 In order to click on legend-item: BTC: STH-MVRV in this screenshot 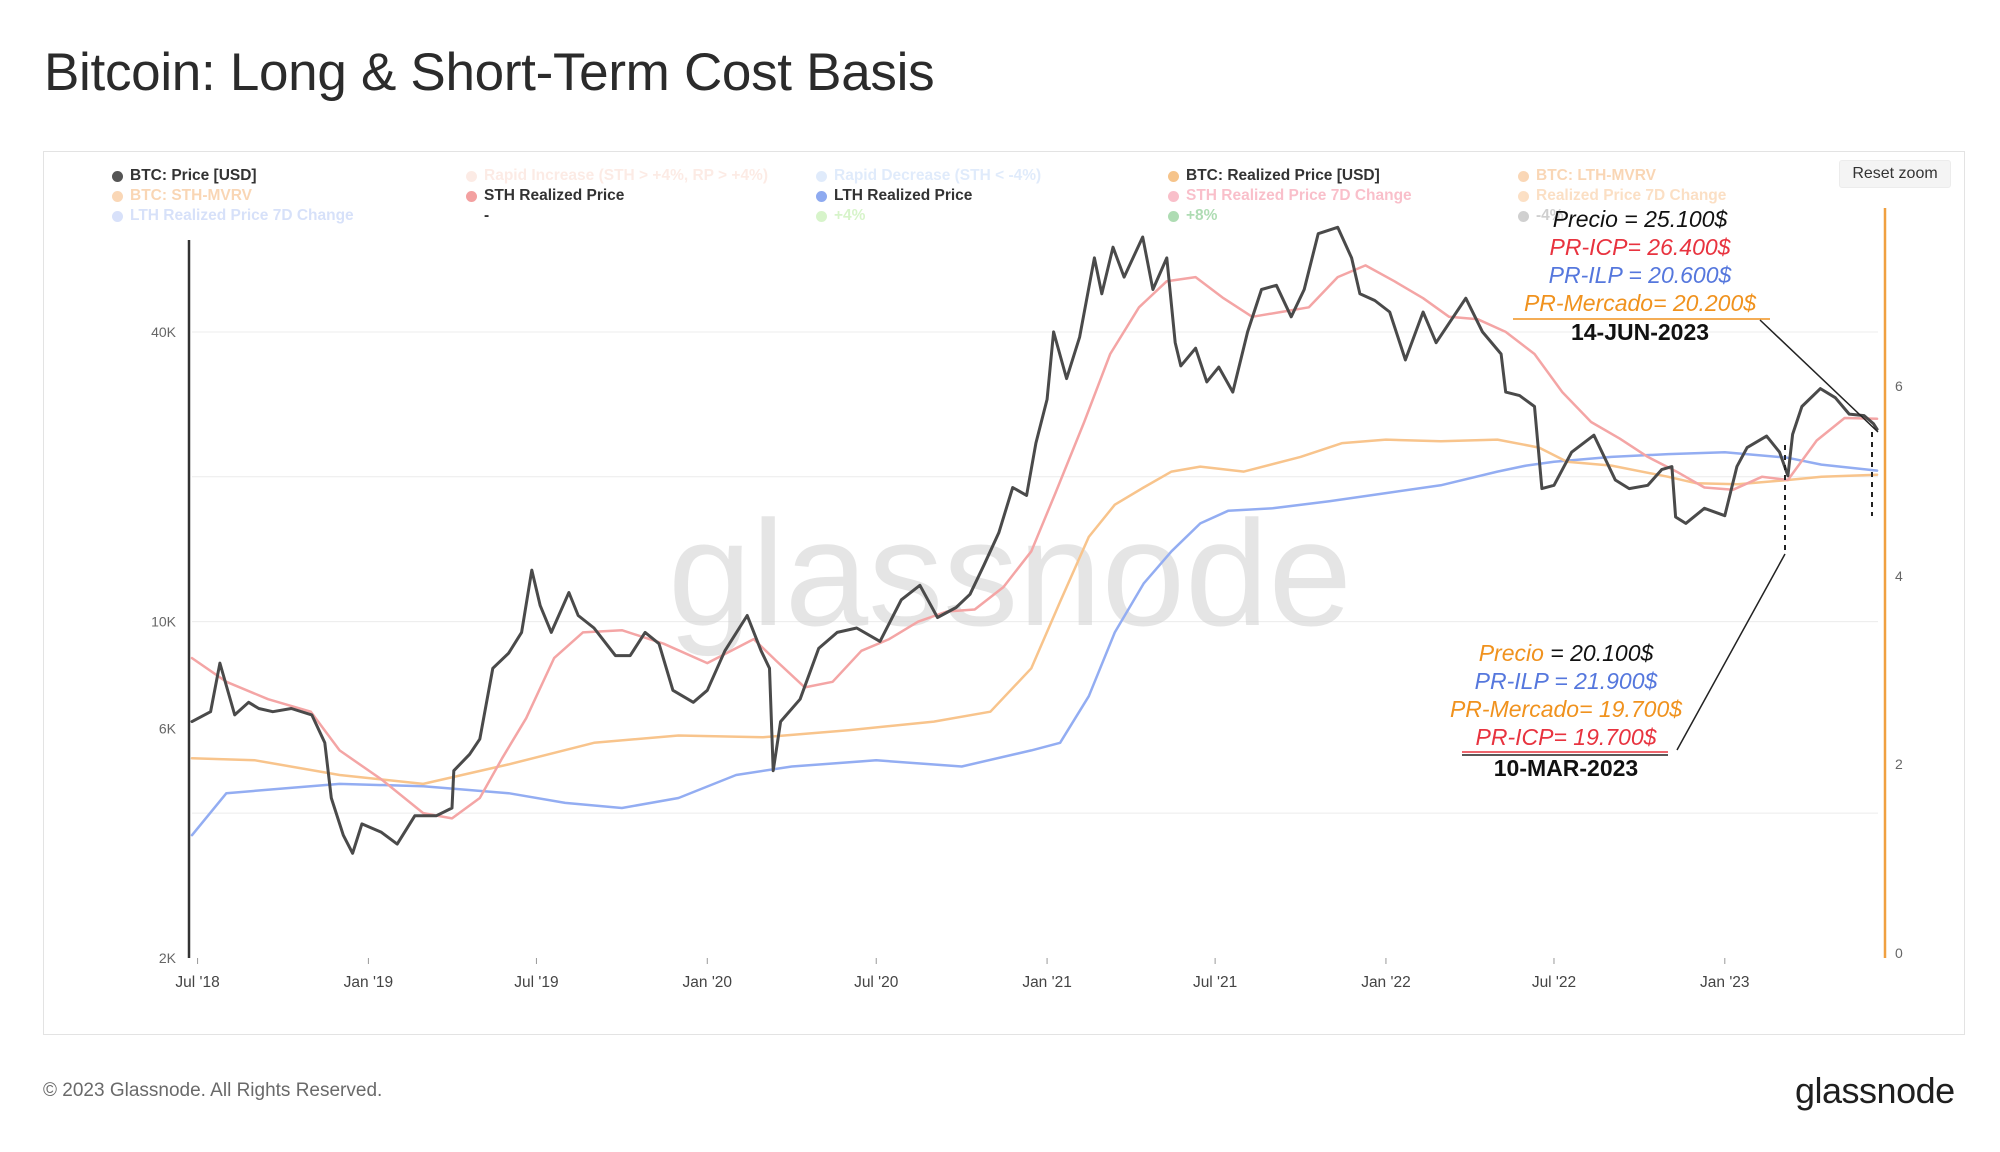, I will do `click(182, 196)`.